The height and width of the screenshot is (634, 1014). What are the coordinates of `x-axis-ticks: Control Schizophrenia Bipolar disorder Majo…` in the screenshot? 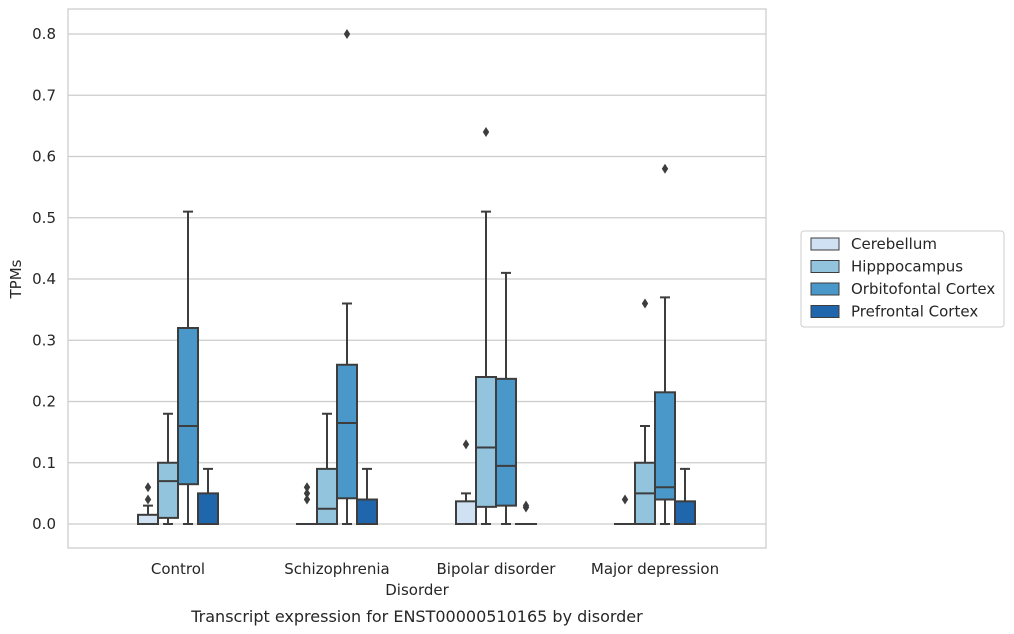 It's located at (435, 569).